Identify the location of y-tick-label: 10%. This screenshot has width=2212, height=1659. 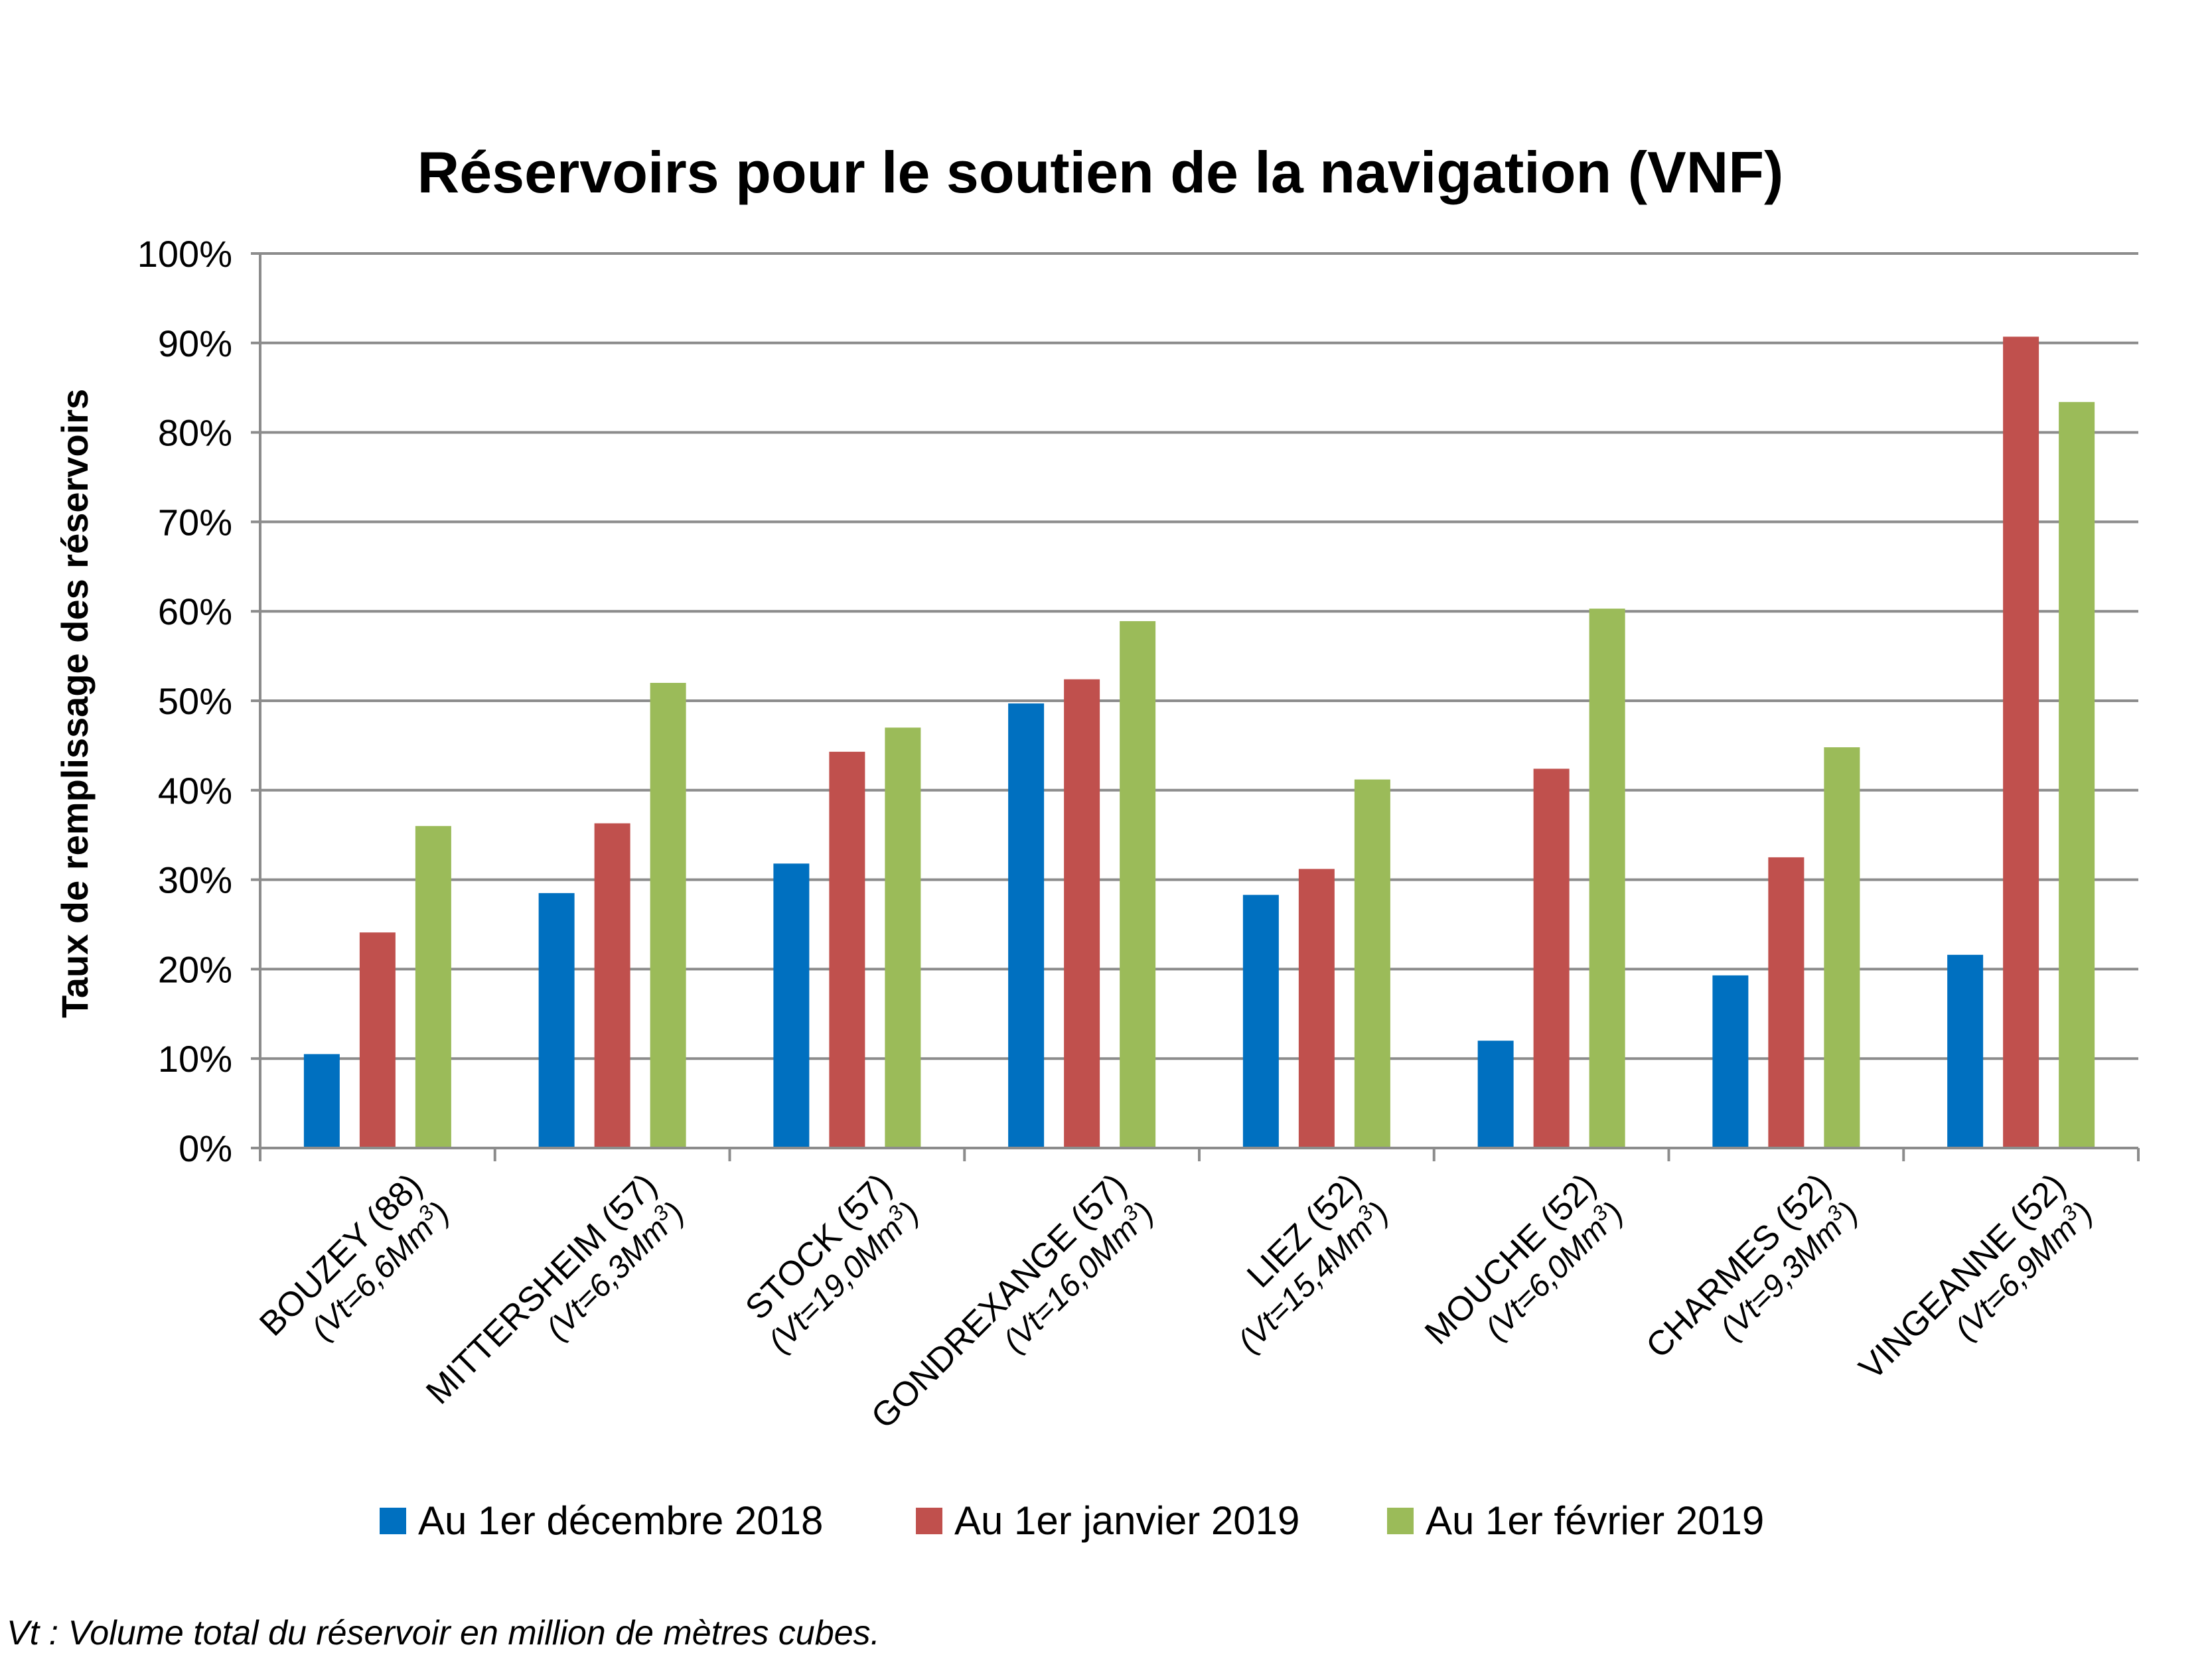
(195, 1059).